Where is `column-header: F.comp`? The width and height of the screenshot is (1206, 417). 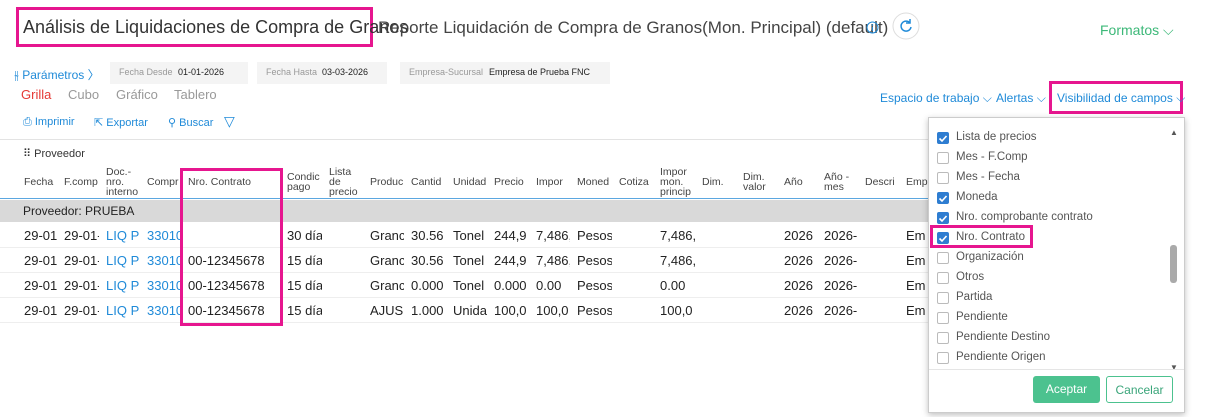
column-header: F.comp is located at coordinates (81, 182).